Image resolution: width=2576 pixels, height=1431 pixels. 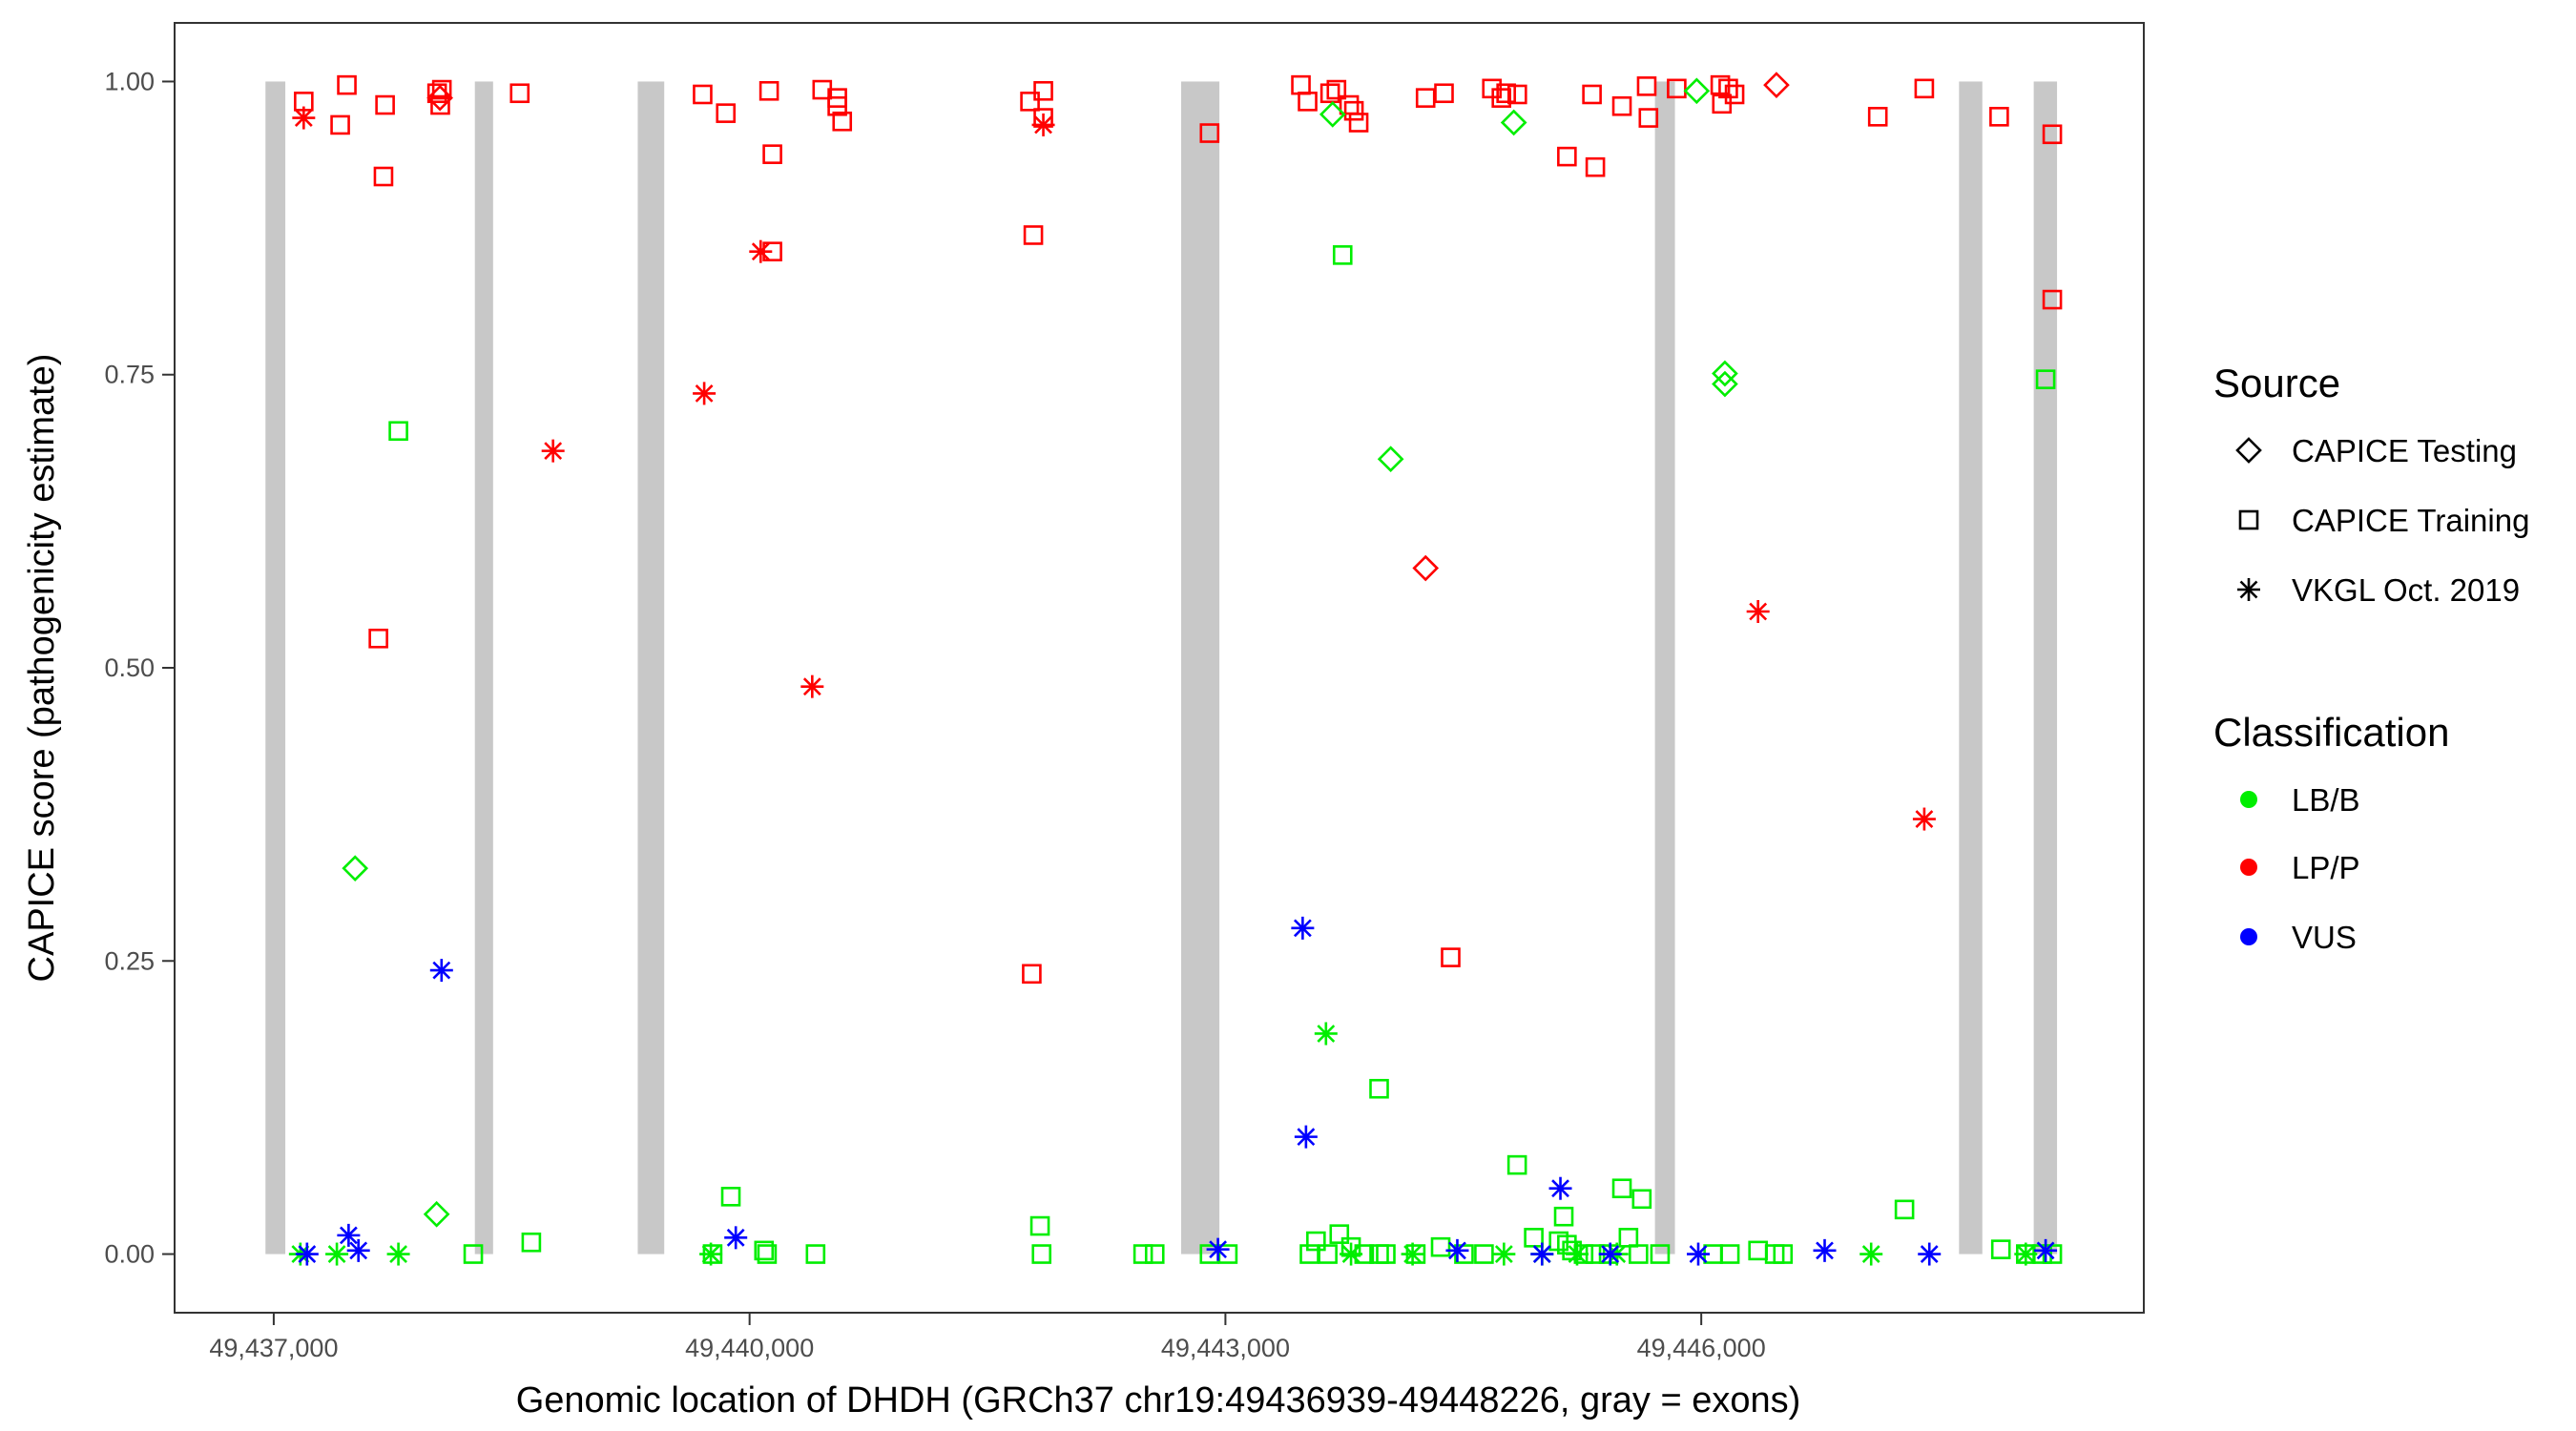 What do you see at coordinates (987, 1337) in the screenshot?
I see `x-axis: 49,437,000 49,440,000 49,443,000 49,446,000` at bounding box center [987, 1337].